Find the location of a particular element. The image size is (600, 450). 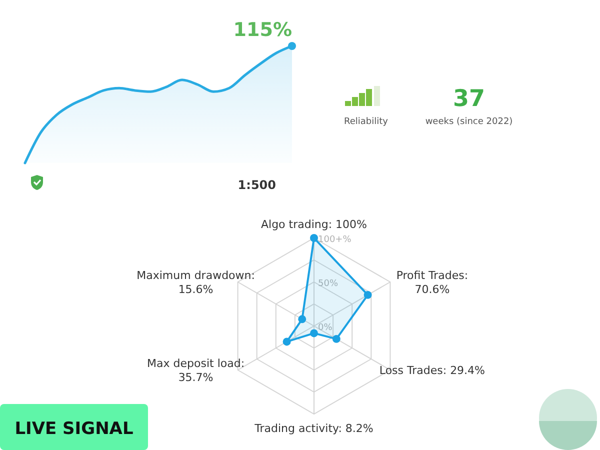

y-tick-label: 100+% is located at coordinates (335, 240).